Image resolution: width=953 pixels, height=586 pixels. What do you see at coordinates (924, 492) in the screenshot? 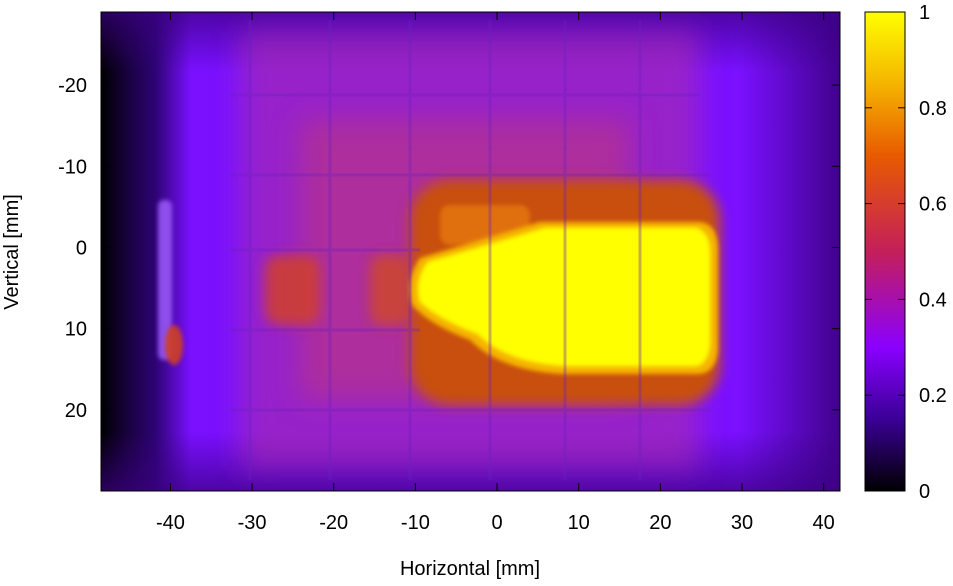
I see `colorbar-tick-label: 0` at bounding box center [924, 492].